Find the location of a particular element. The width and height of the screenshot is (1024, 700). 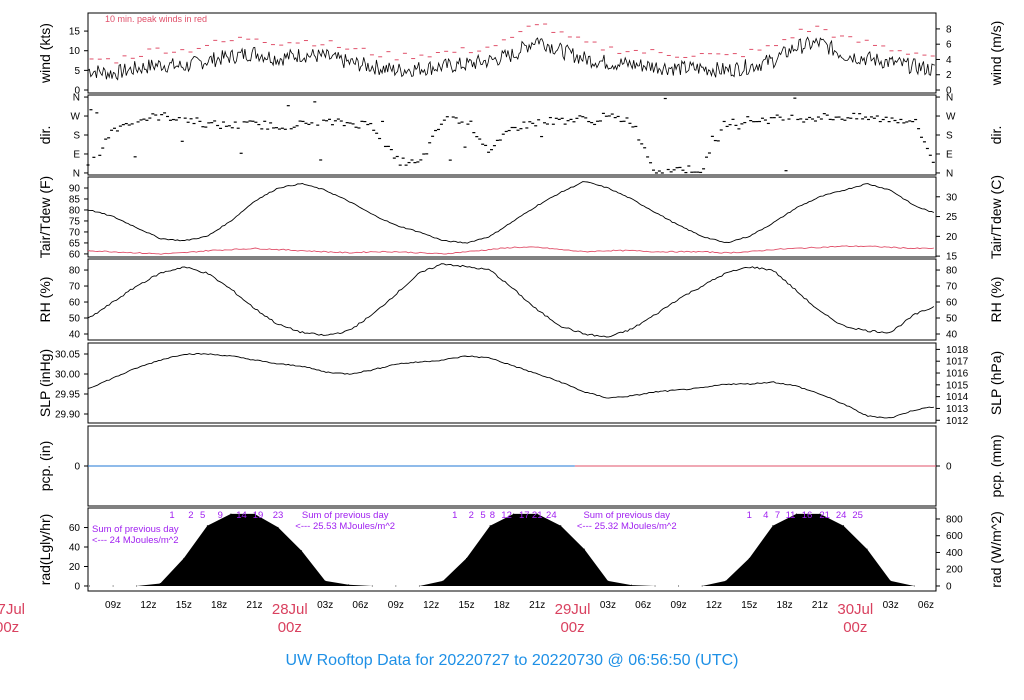

time-tick-label: 18z is located at coordinates (785, 605).